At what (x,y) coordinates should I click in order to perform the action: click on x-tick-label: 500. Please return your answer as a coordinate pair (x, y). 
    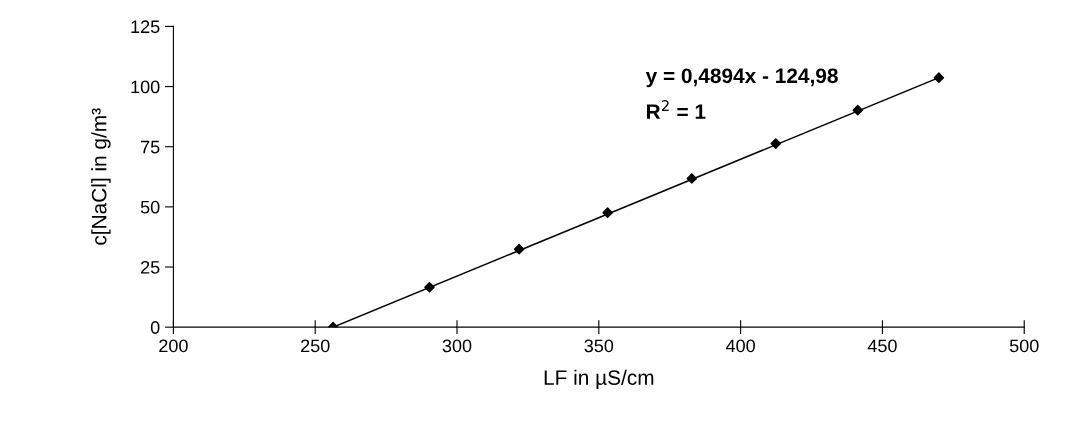
    Looking at the image, I should click on (1024, 346).